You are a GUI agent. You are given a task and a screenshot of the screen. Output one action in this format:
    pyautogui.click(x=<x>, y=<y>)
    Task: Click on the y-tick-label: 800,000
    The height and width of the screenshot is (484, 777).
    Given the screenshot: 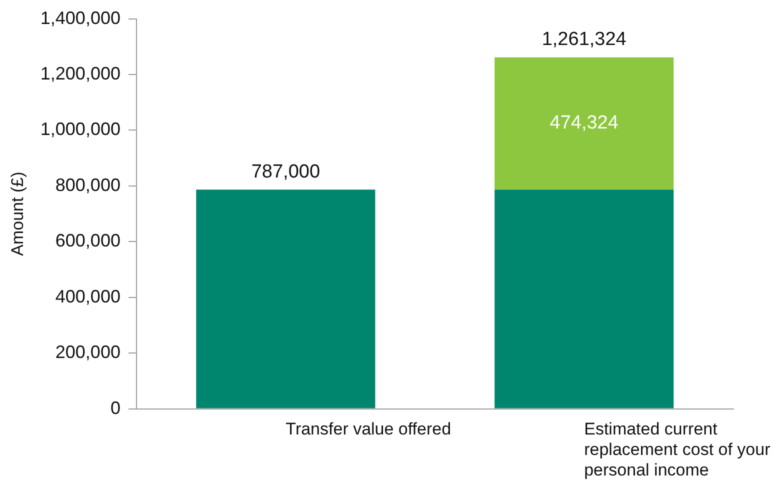 What is the action you would take?
    pyautogui.click(x=87, y=184)
    